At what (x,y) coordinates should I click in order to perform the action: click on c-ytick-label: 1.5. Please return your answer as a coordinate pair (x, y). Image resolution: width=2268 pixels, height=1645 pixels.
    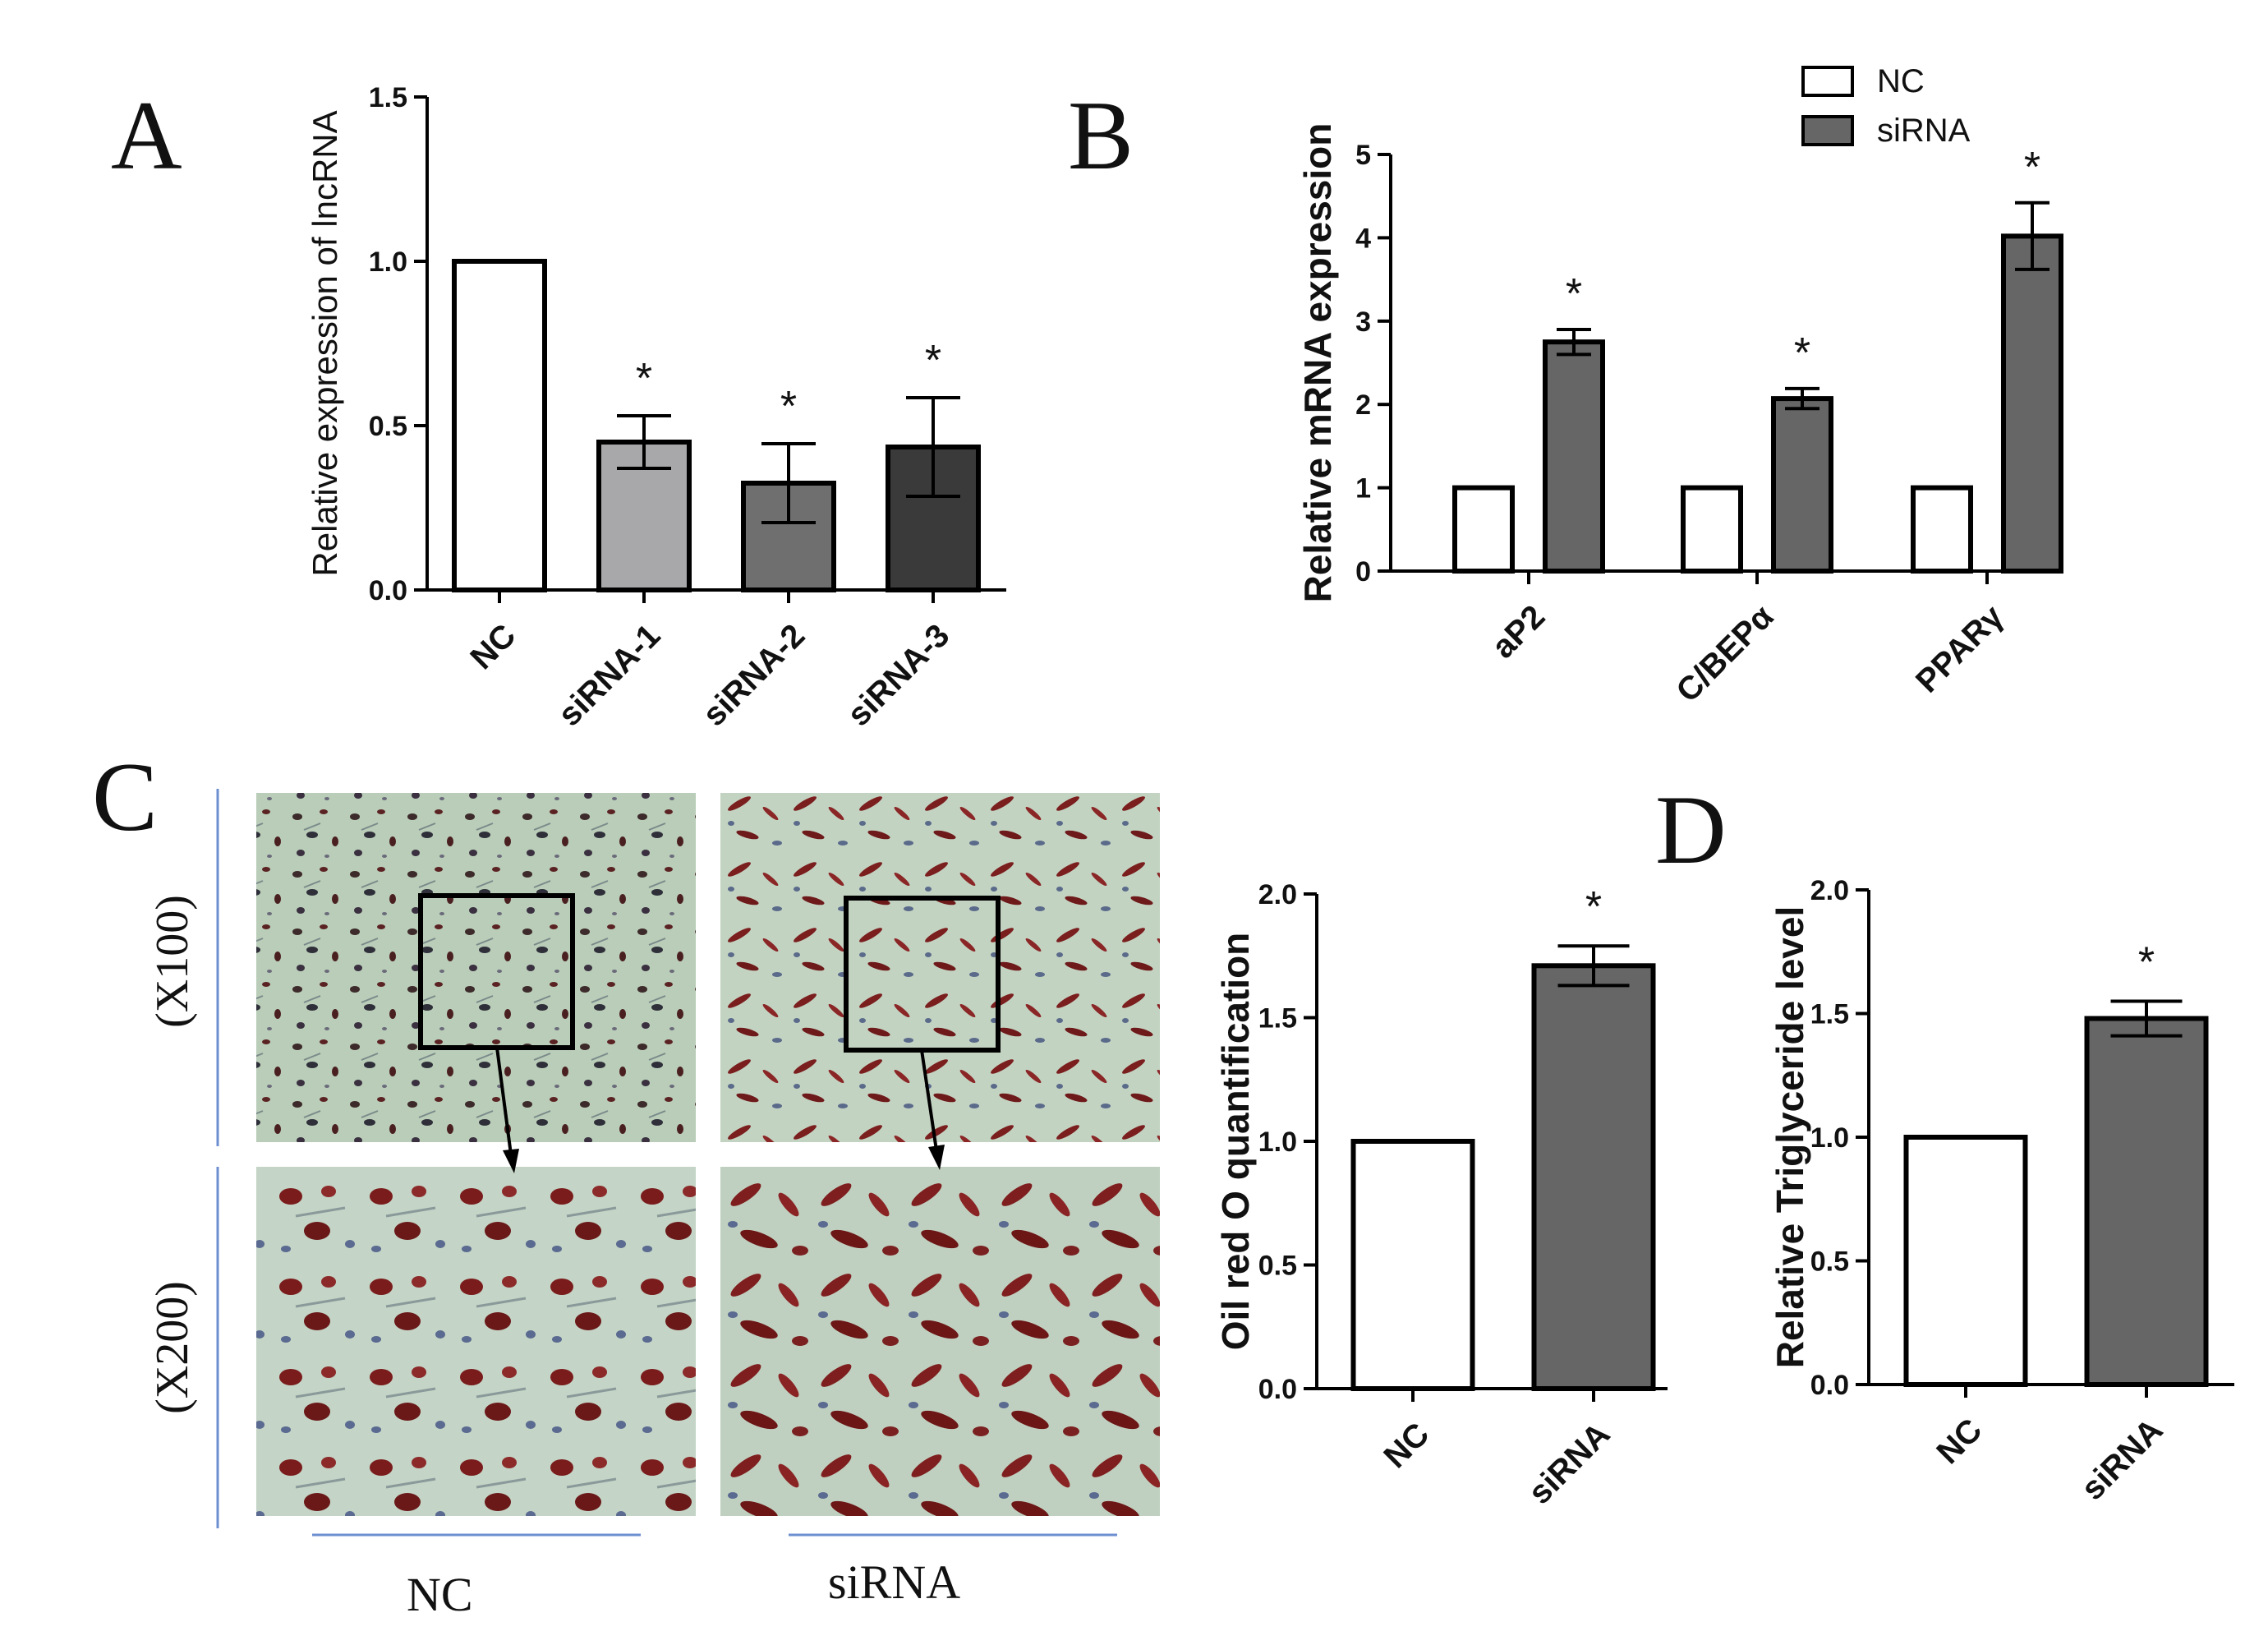
    Looking at the image, I should click on (1277, 1018).